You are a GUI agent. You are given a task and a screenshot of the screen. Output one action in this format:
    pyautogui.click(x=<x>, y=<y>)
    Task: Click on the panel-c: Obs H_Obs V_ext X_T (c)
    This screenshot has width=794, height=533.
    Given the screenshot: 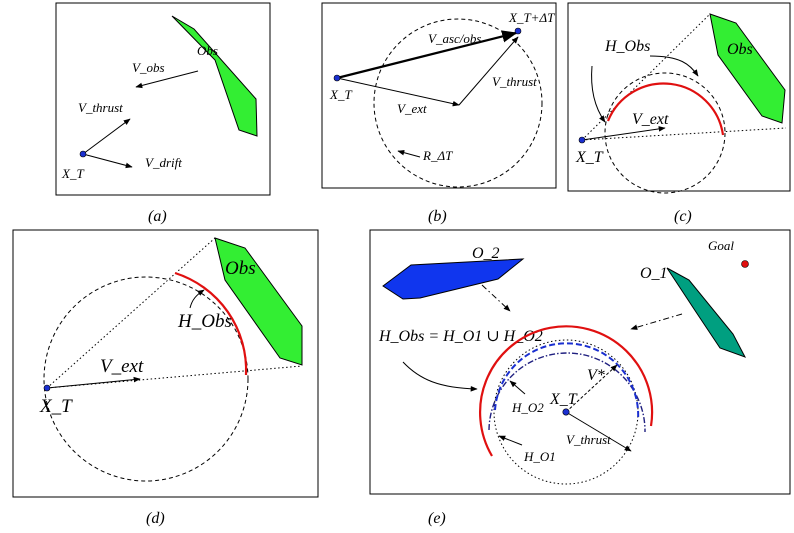 What is the action you would take?
    pyautogui.click(x=679, y=113)
    